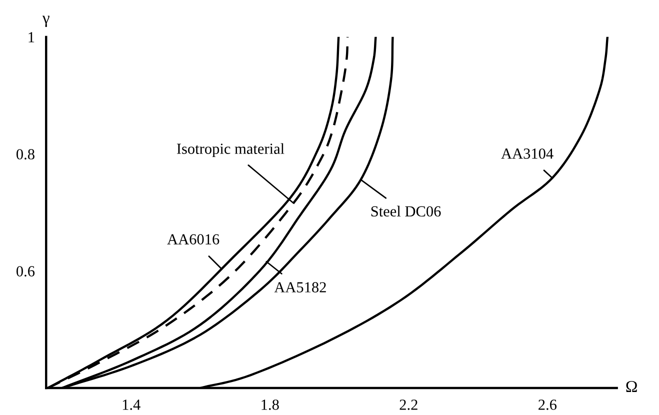 The width and height of the screenshot is (659, 415). I want to click on x-tick-label: 1.8, so click(270, 405).